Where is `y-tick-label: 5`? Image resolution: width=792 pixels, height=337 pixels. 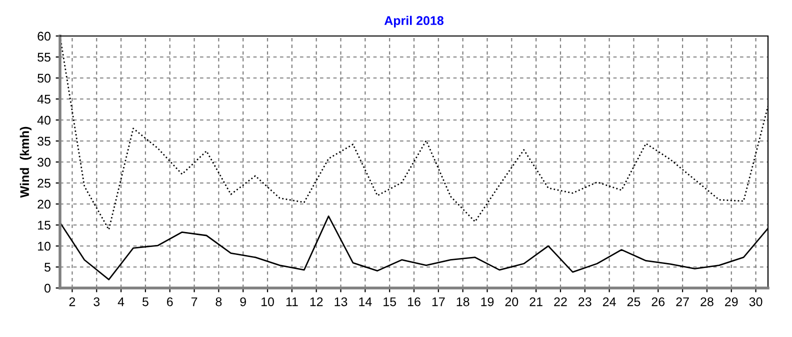
y-tick-label: 5 is located at coordinates (47, 267).